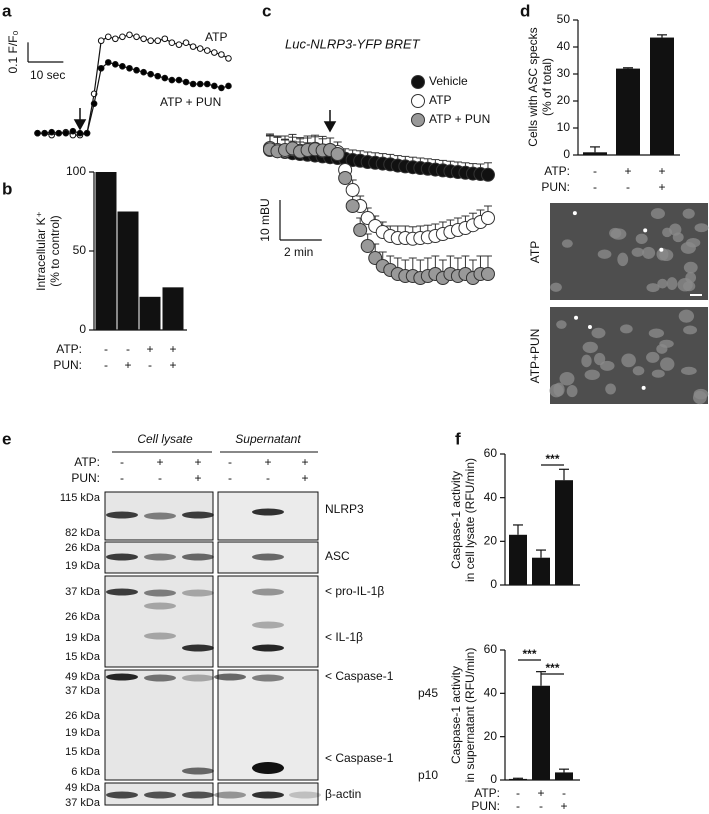 This screenshot has height=814, width=709. I want to click on speck, so click(661, 249).